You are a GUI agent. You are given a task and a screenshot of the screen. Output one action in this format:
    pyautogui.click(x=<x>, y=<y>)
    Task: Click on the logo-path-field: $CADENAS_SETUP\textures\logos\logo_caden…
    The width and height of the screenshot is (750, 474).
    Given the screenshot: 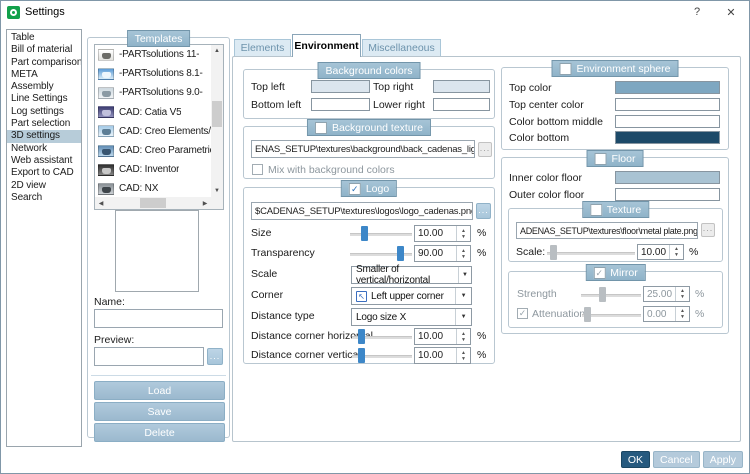 What is the action you would take?
    pyautogui.click(x=362, y=211)
    